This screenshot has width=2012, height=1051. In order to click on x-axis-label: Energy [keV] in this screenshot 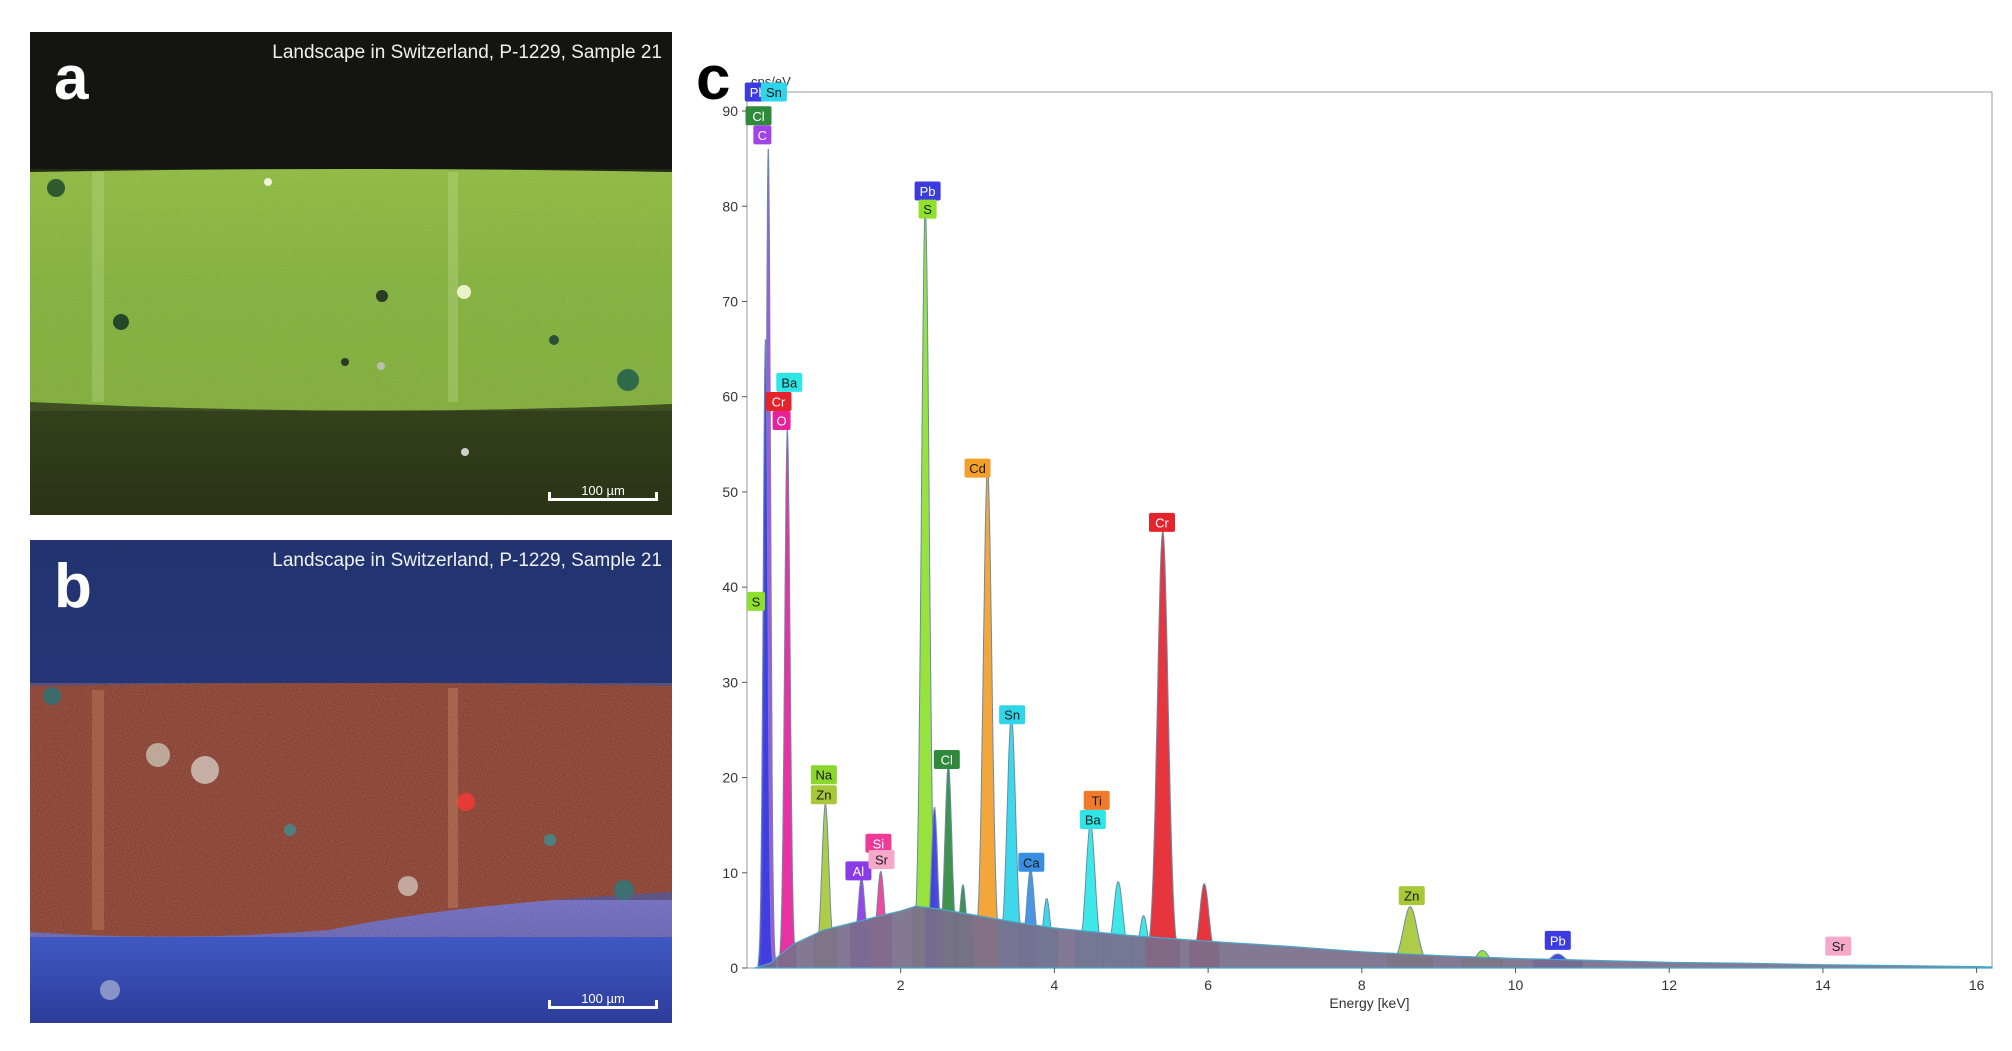, I will do `click(1369, 1003)`.